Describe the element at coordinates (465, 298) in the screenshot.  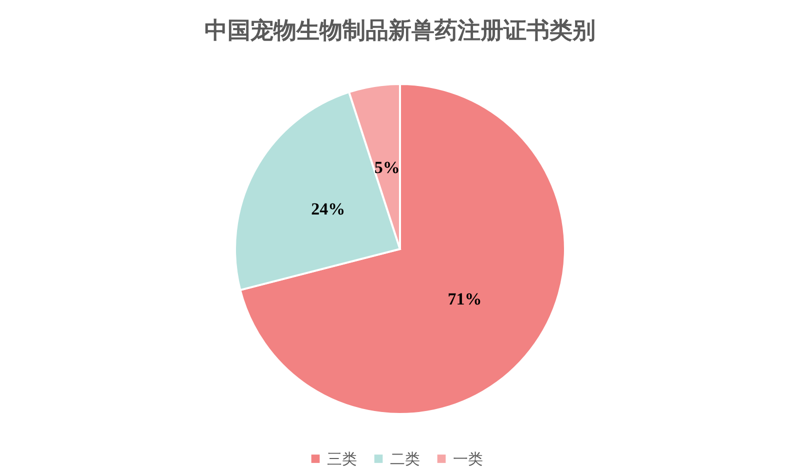
I see `data-label: 71%` at that location.